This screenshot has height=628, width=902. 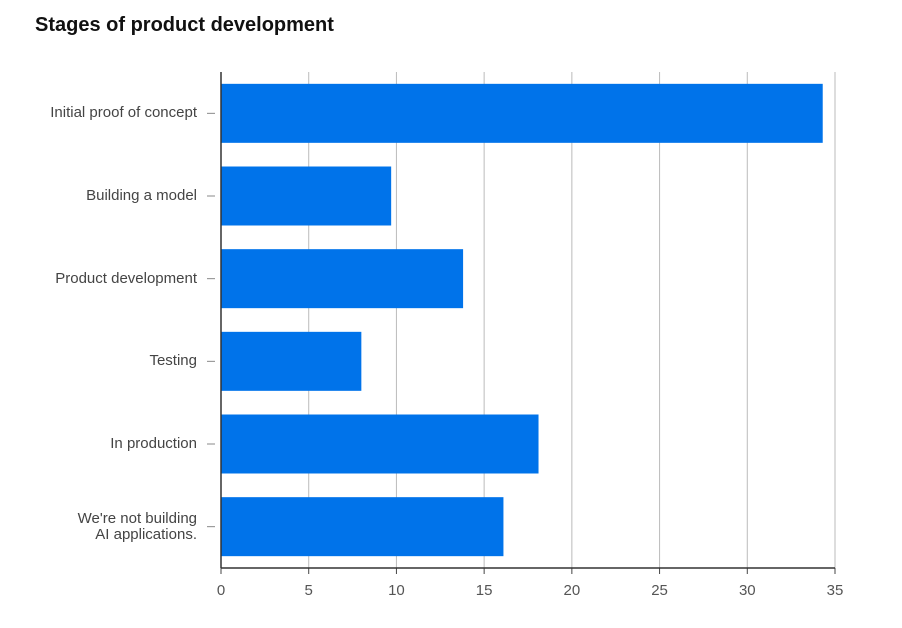 What do you see at coordinates (137, 526) in the screenshot?
I see `y-tick-label: We're not building AI applications.` at bounding box center [137, 526].